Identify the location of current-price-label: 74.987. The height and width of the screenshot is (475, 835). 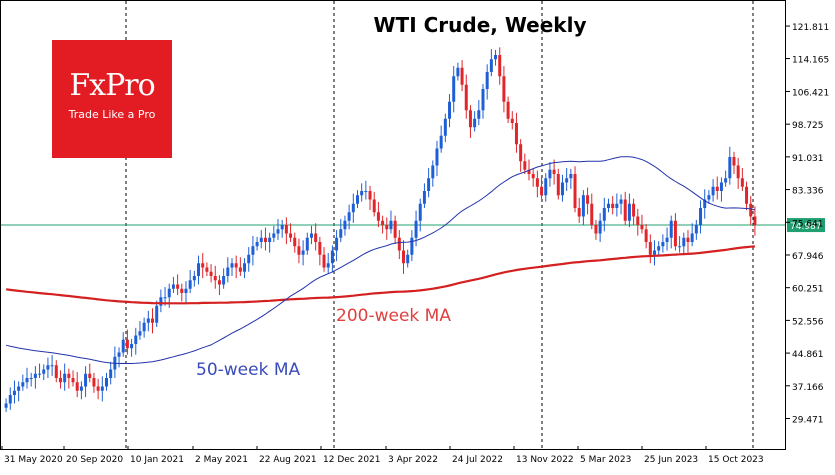
(806, 227).